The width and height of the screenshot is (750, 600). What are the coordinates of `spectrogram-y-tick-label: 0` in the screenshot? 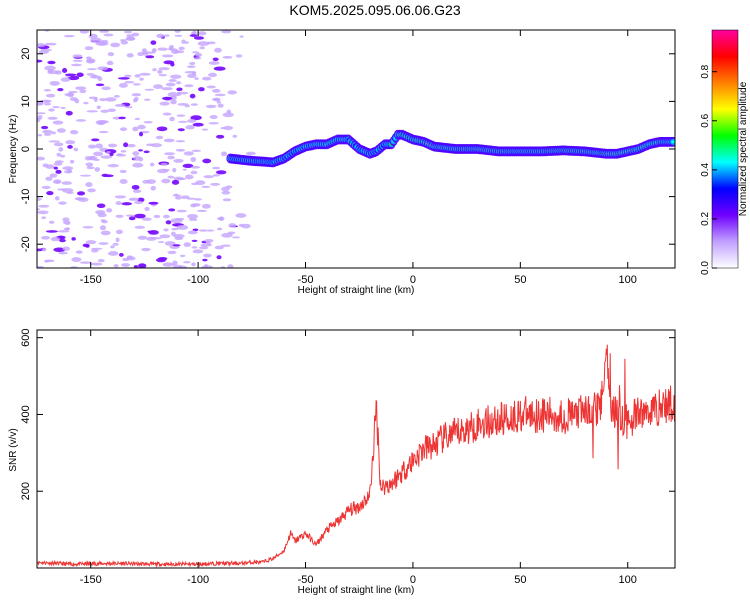 It's located at (26, 149).